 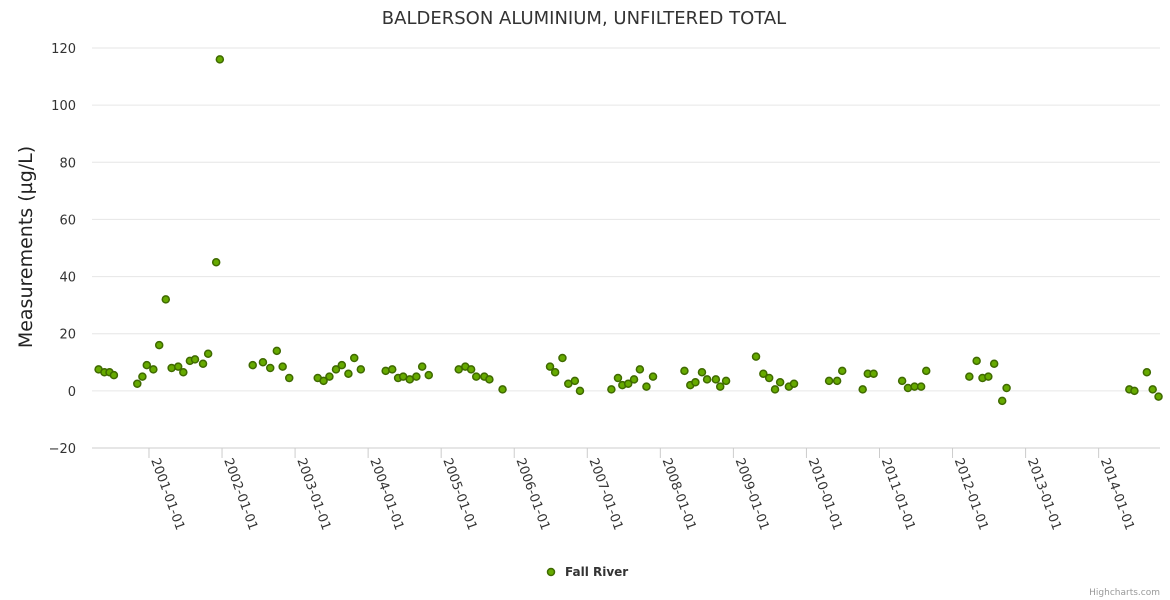 I want to click on x-tick-label: 2013-01-01, so click(x=1044, y=494).